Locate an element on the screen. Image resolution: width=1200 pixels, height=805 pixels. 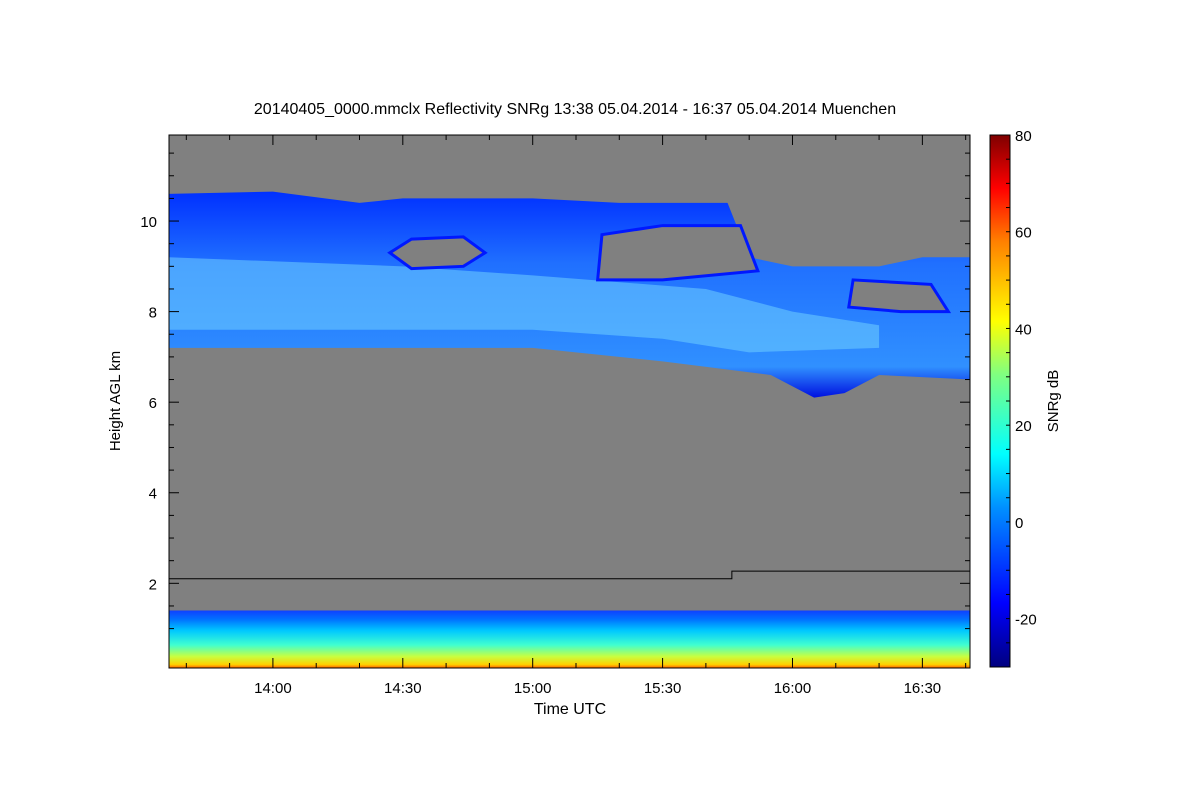
colorbar-tick-label: 80 is located at coordinates (1023, 136).